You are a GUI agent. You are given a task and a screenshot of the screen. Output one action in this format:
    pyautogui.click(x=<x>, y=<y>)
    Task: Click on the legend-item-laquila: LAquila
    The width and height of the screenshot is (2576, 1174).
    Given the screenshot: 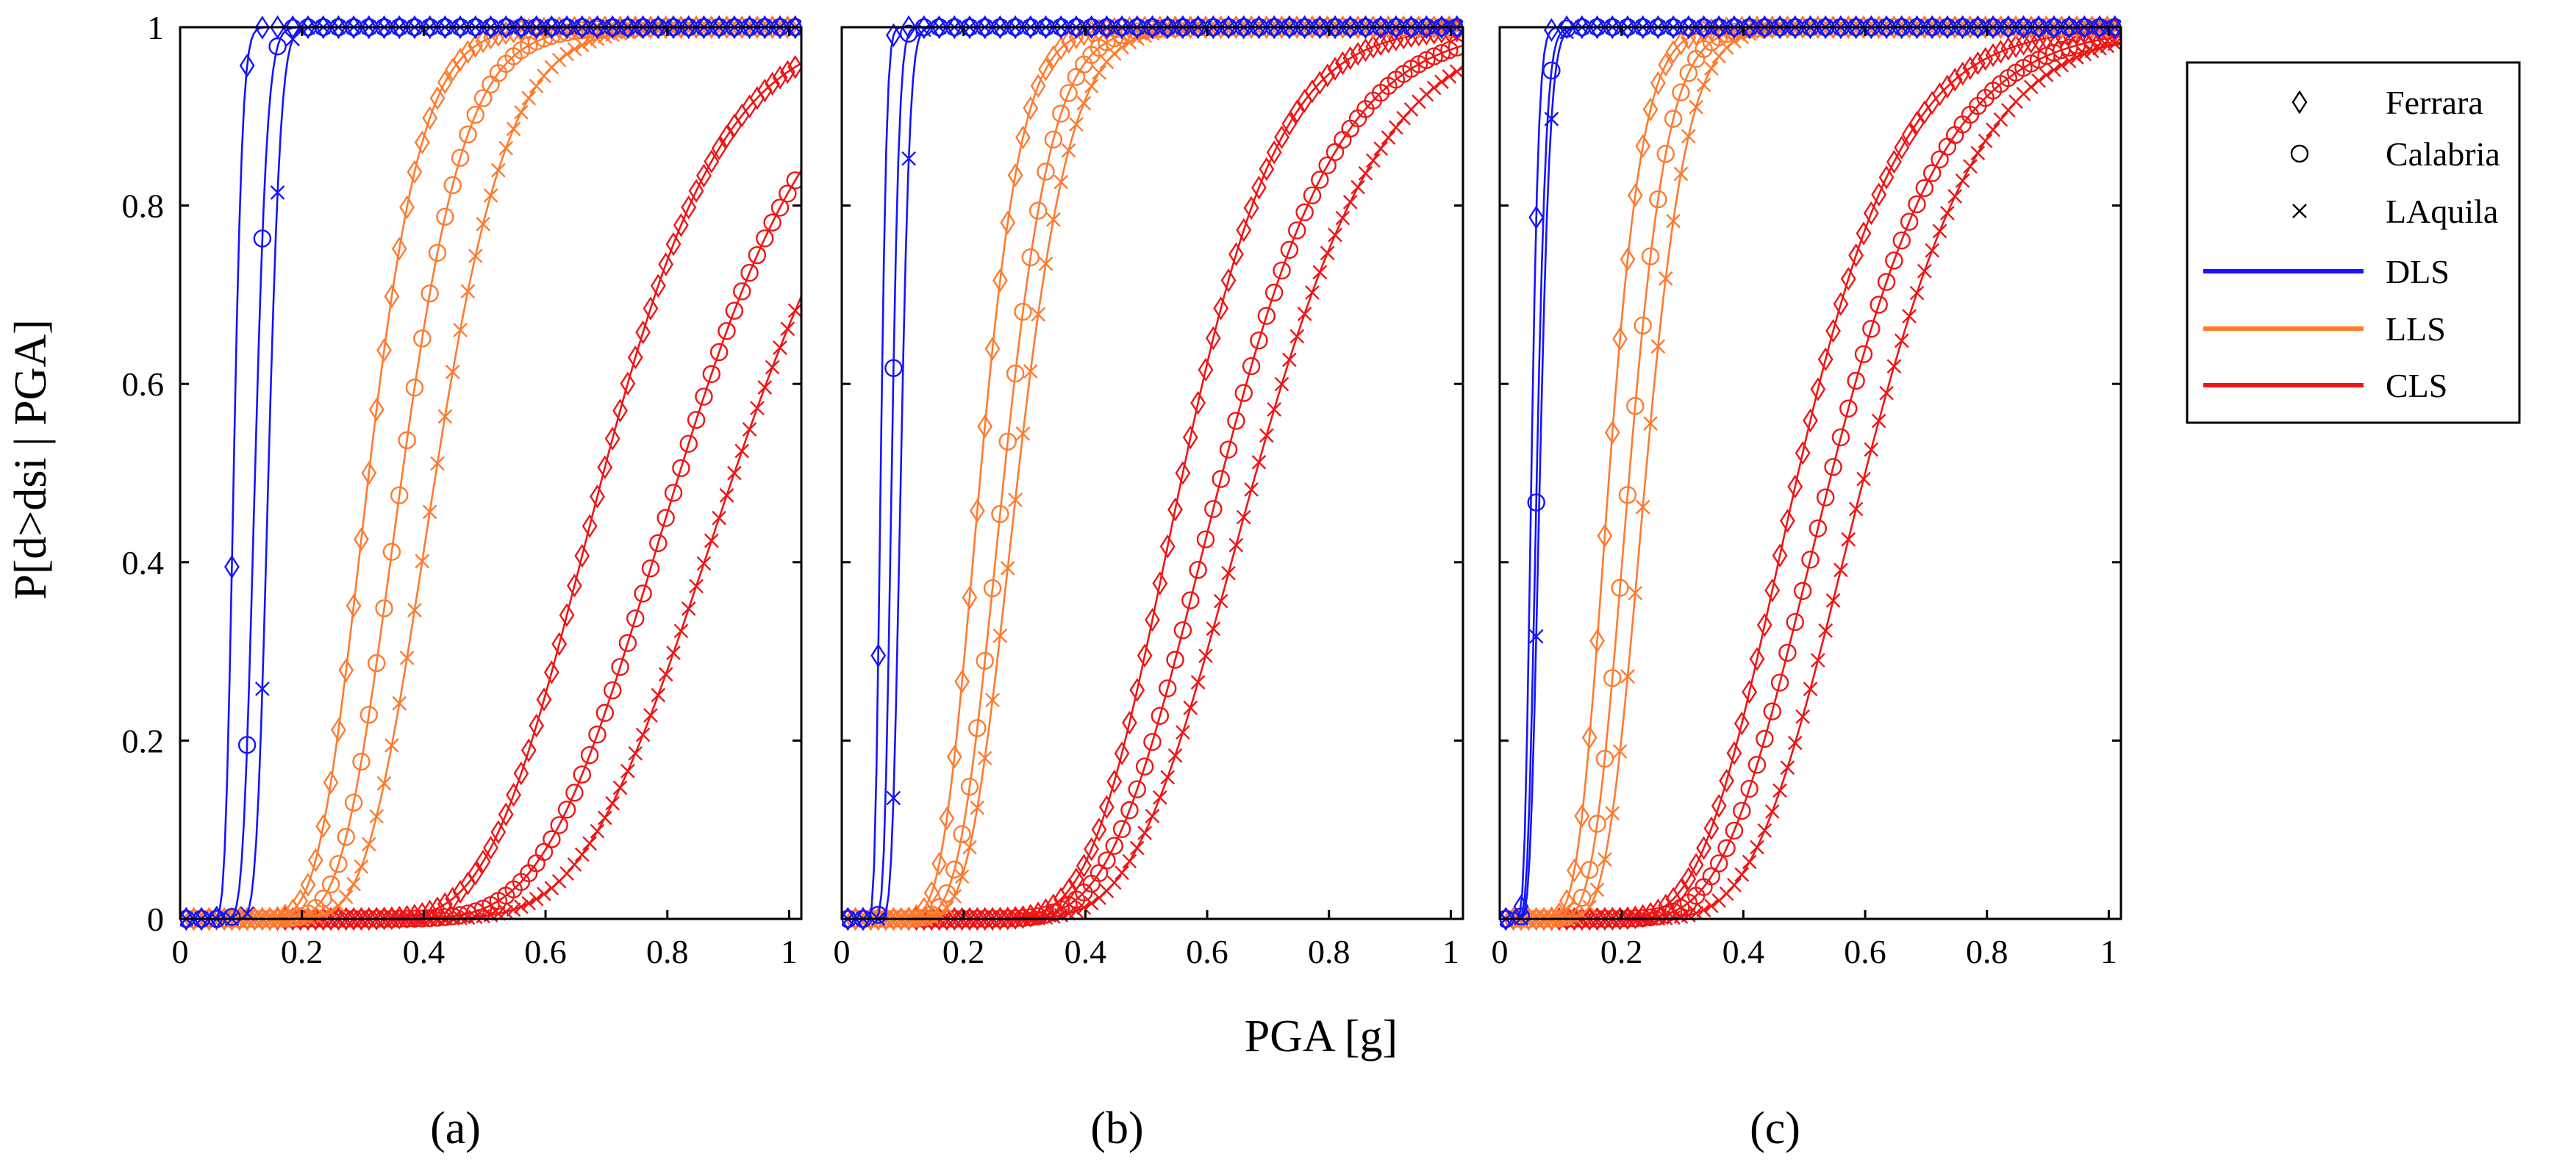 What is the action you would take?
    pyautogui.click(x=2395, y=211)
    